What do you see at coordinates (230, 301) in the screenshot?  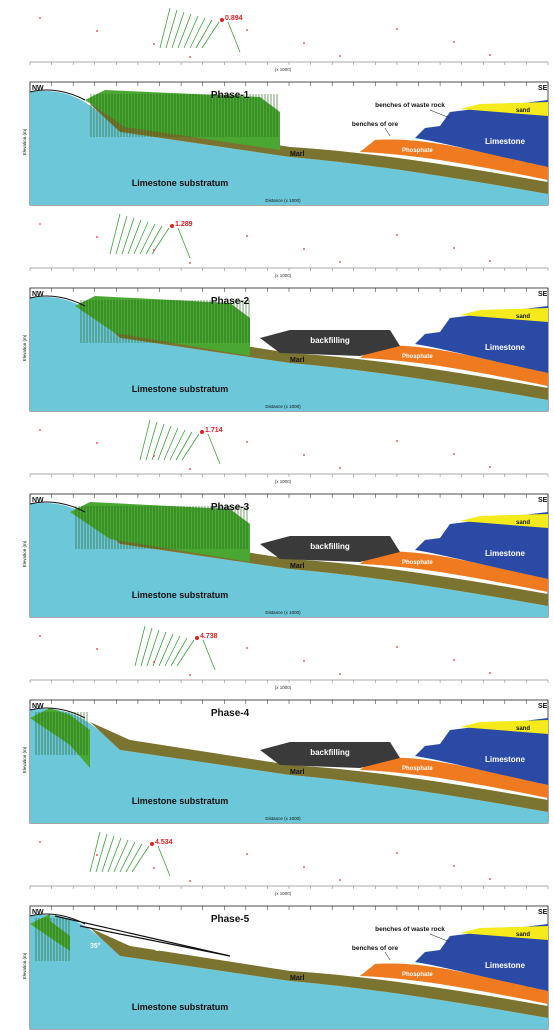 I see `phase-title: Phase-2` at bounding box center [230, 301].